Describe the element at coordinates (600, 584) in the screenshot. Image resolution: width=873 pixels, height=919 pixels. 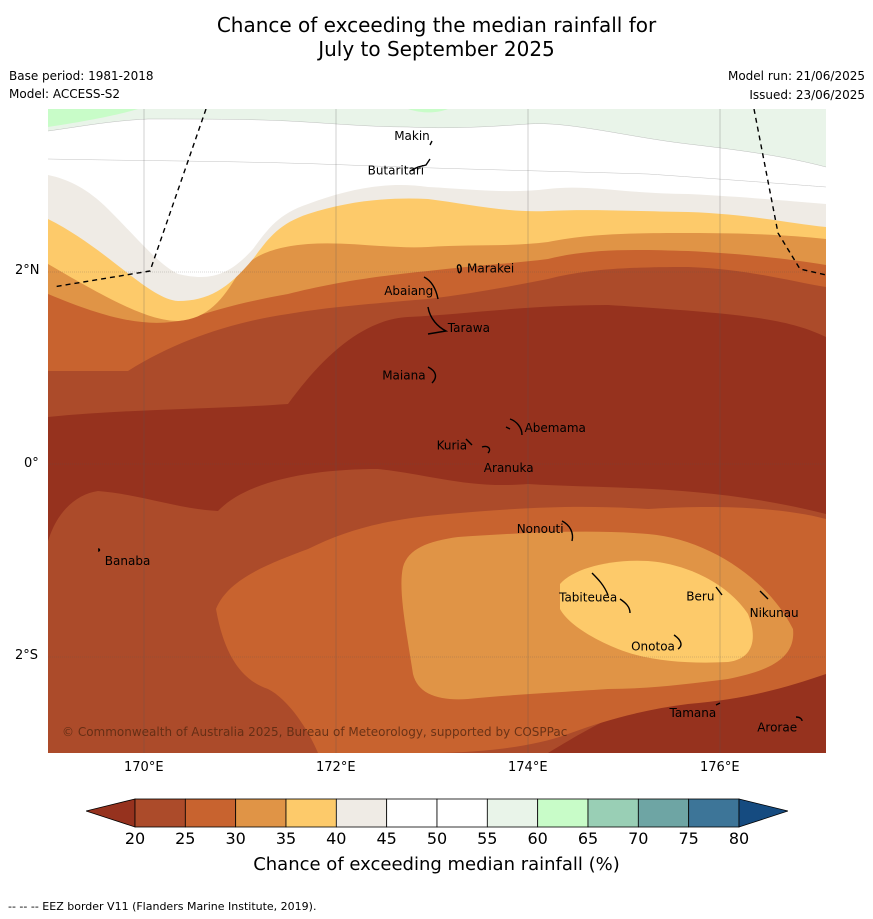
I see `island-tabiteuea-north` at that location.